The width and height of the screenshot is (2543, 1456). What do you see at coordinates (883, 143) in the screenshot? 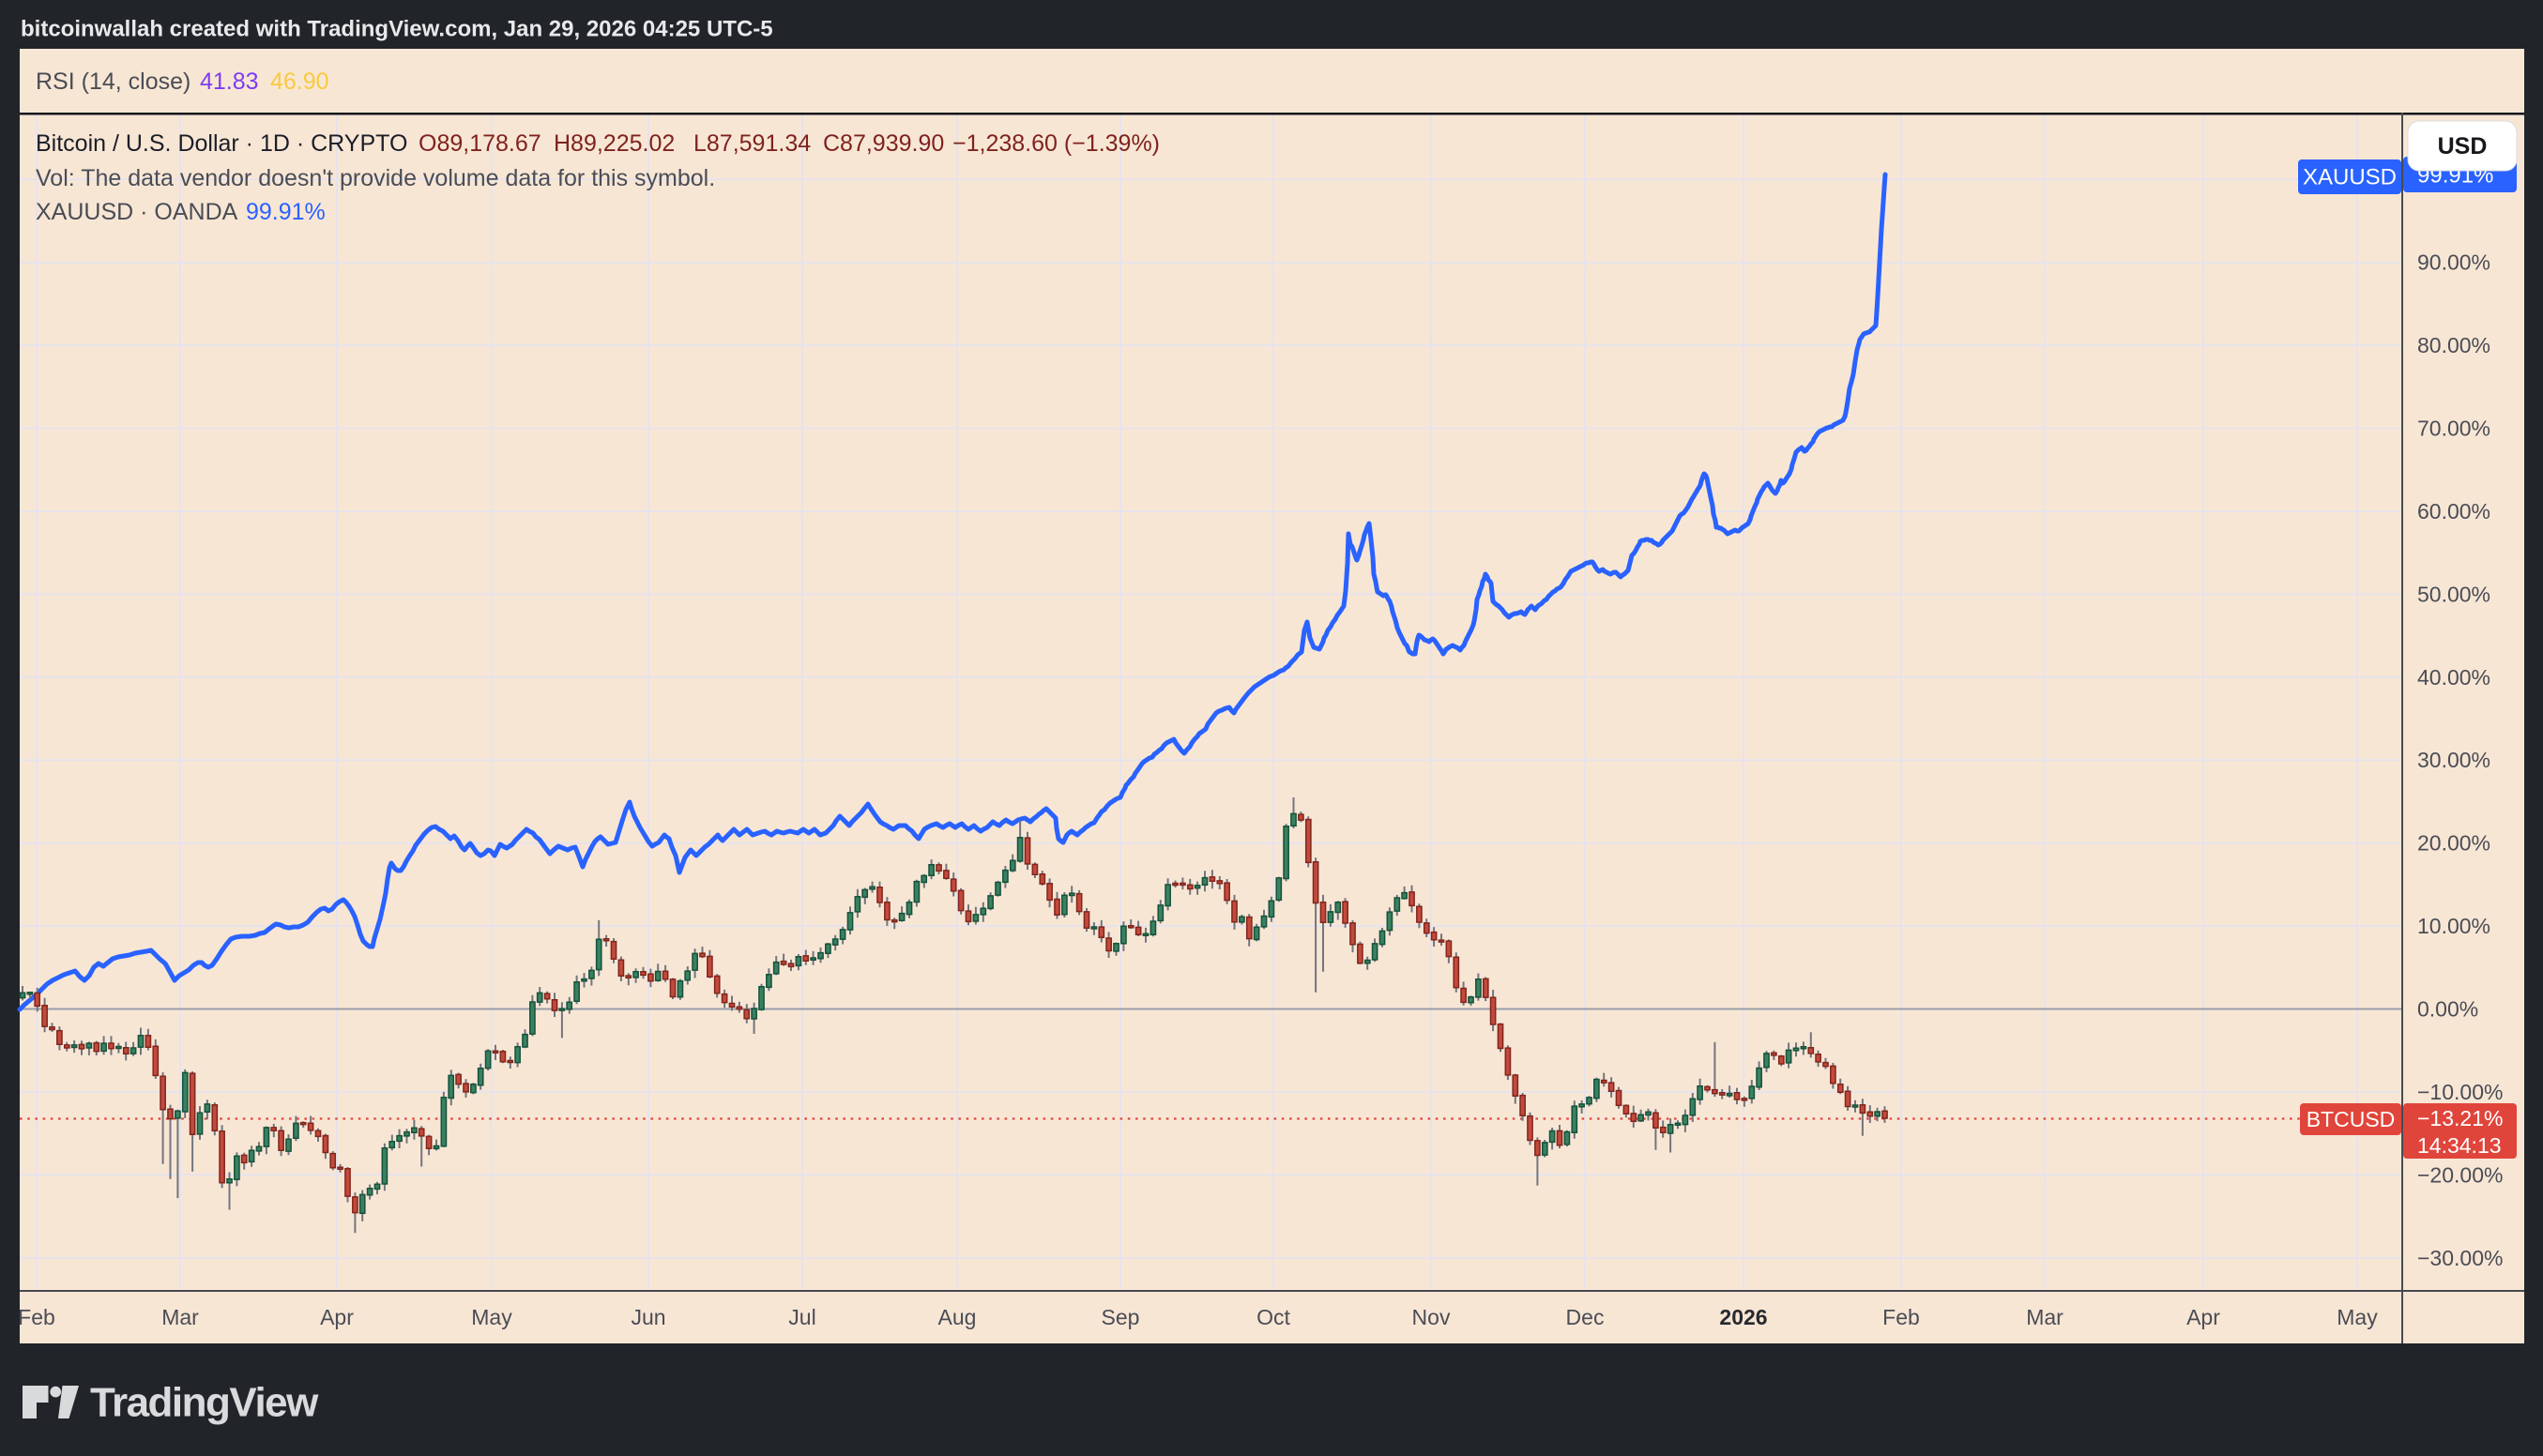
I see `svg-text: C87,939.90` at bounding box center [883, 143].